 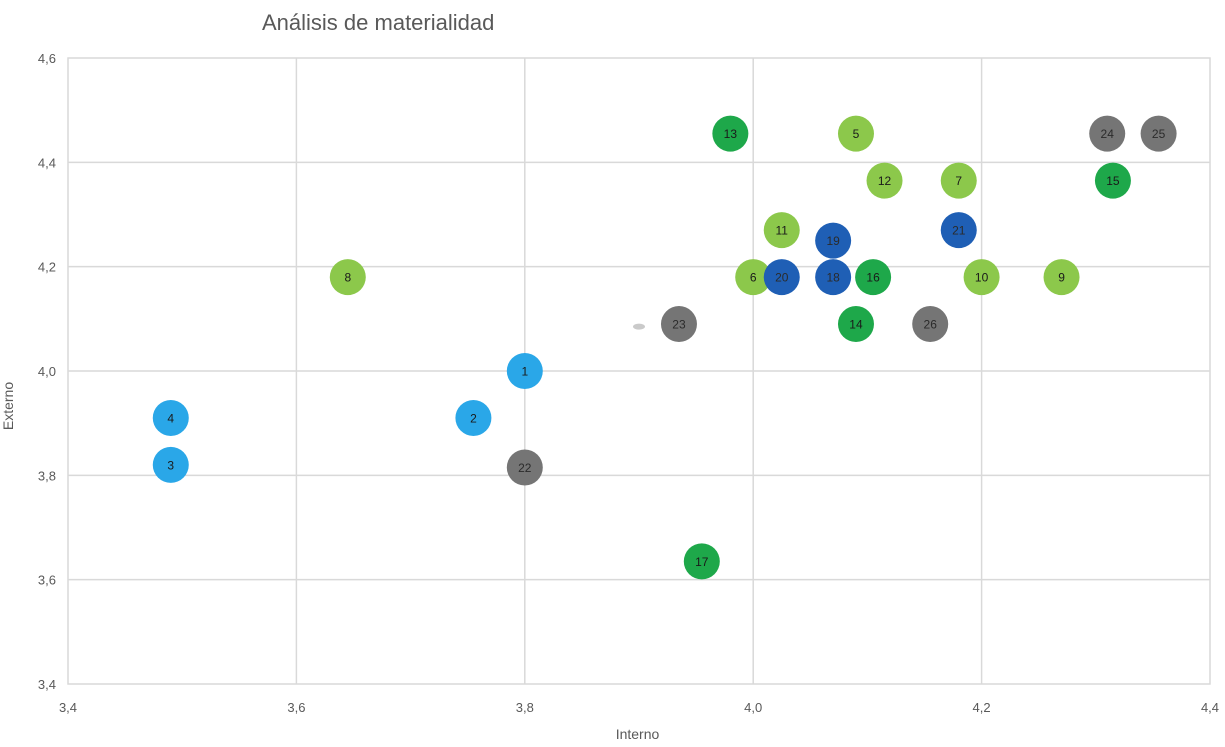 I want to click on data-point-label: 2, so click(x=473, y=418).